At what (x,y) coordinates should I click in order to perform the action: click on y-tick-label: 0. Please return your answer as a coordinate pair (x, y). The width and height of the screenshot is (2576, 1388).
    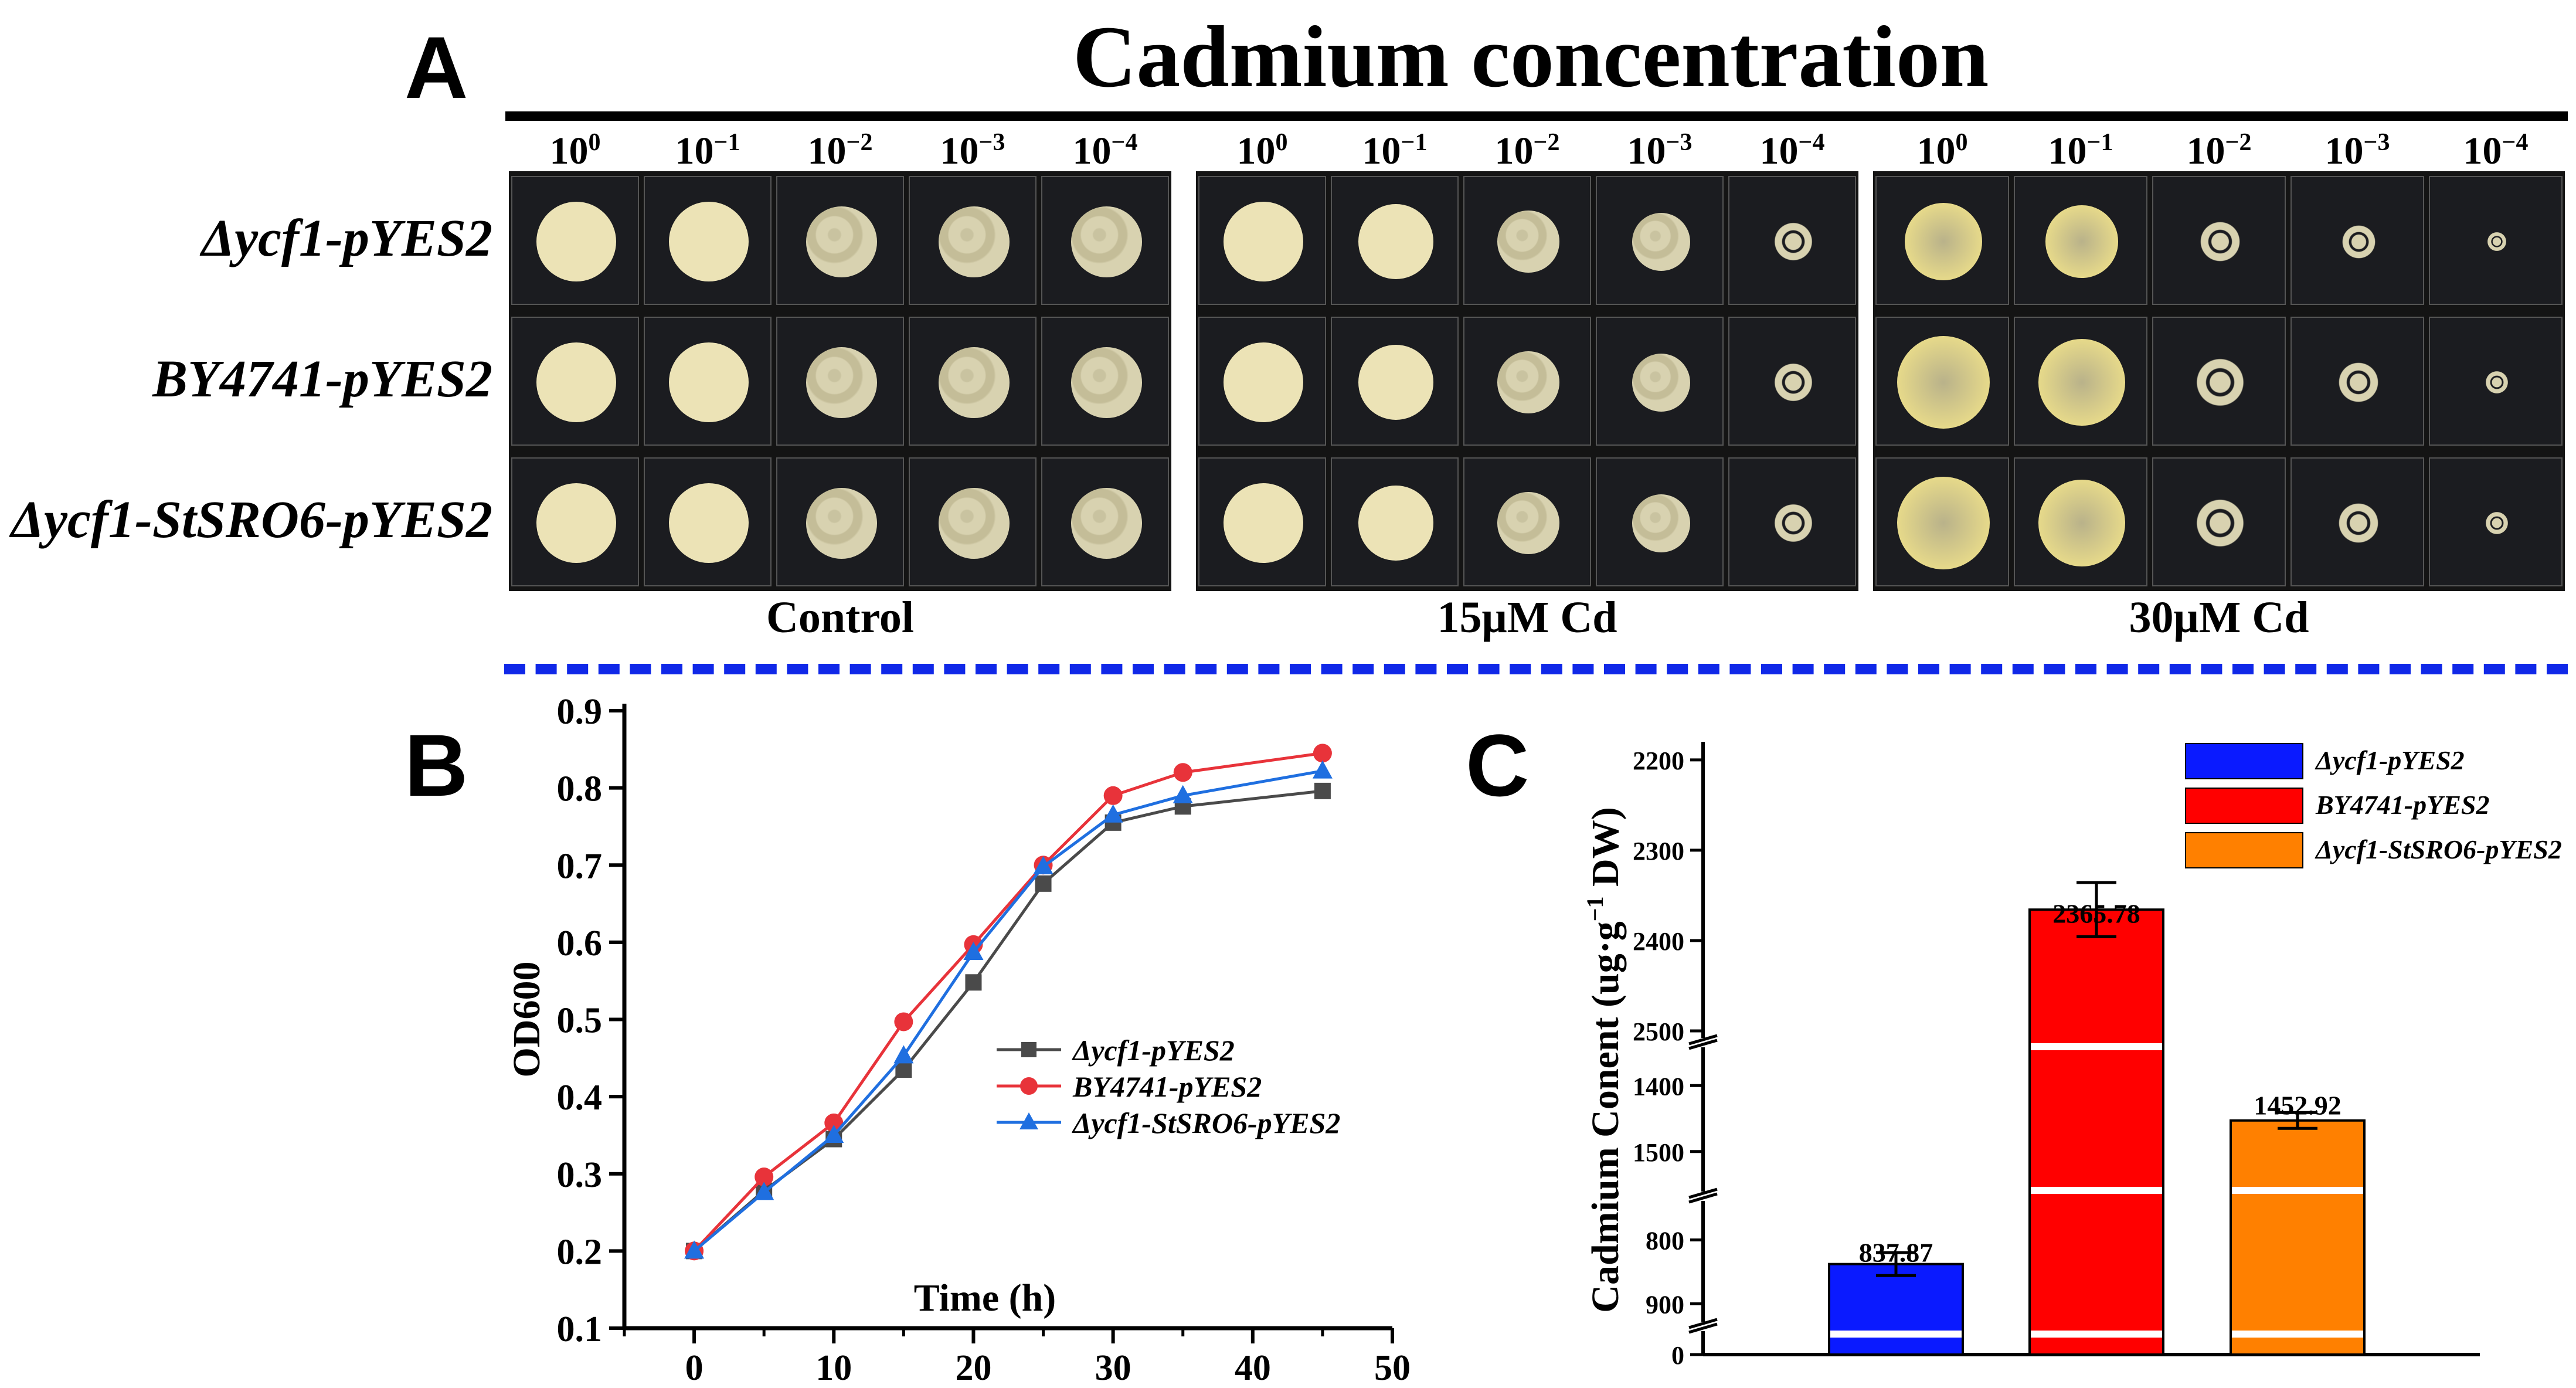
    Looking at the image, I should click on (1677, 1355).